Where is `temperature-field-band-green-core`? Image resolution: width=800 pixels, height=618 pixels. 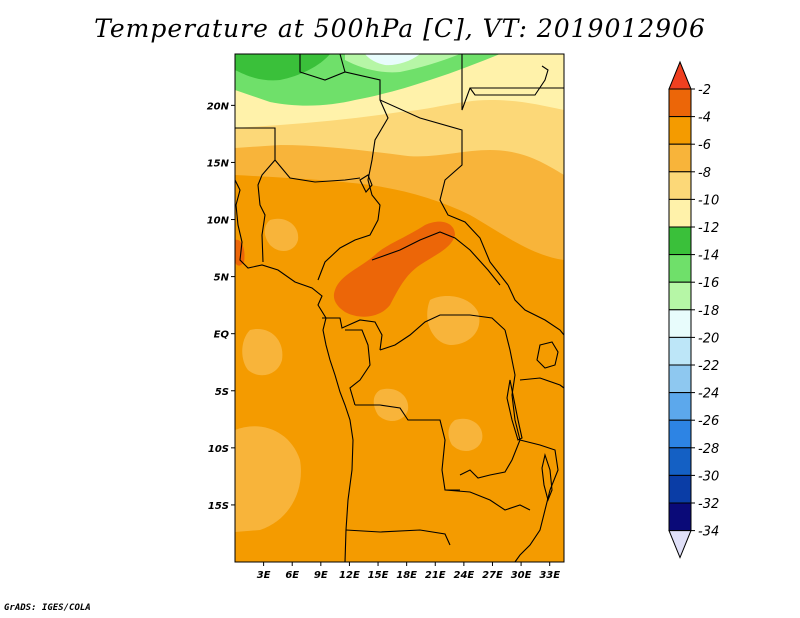 temperature-field-band-green-core is located at coordinates (282, 67).